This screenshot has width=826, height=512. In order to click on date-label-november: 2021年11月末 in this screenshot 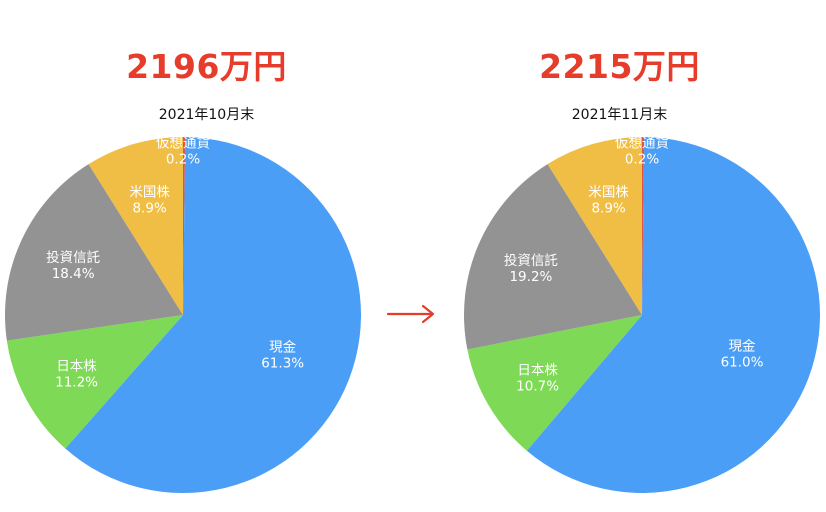, I will do `click(619, 115)`.